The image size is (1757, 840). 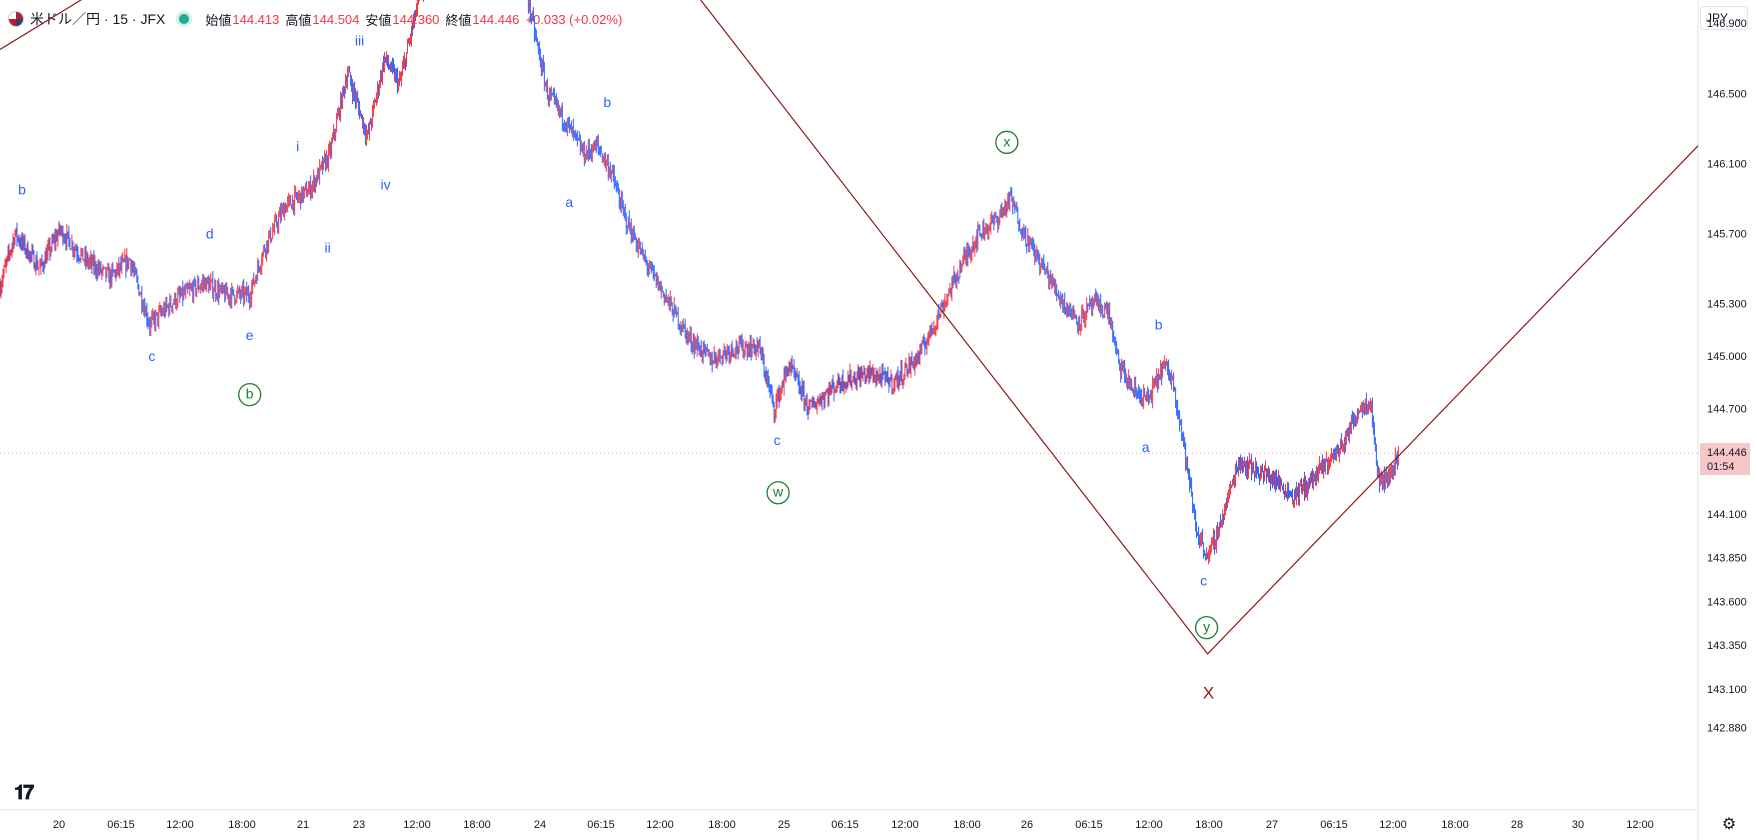 What do you see at coordinates (1727, 690) in the screenshot?
I see `y-tick-label: 143.100` at bounding box center [1727, 690].